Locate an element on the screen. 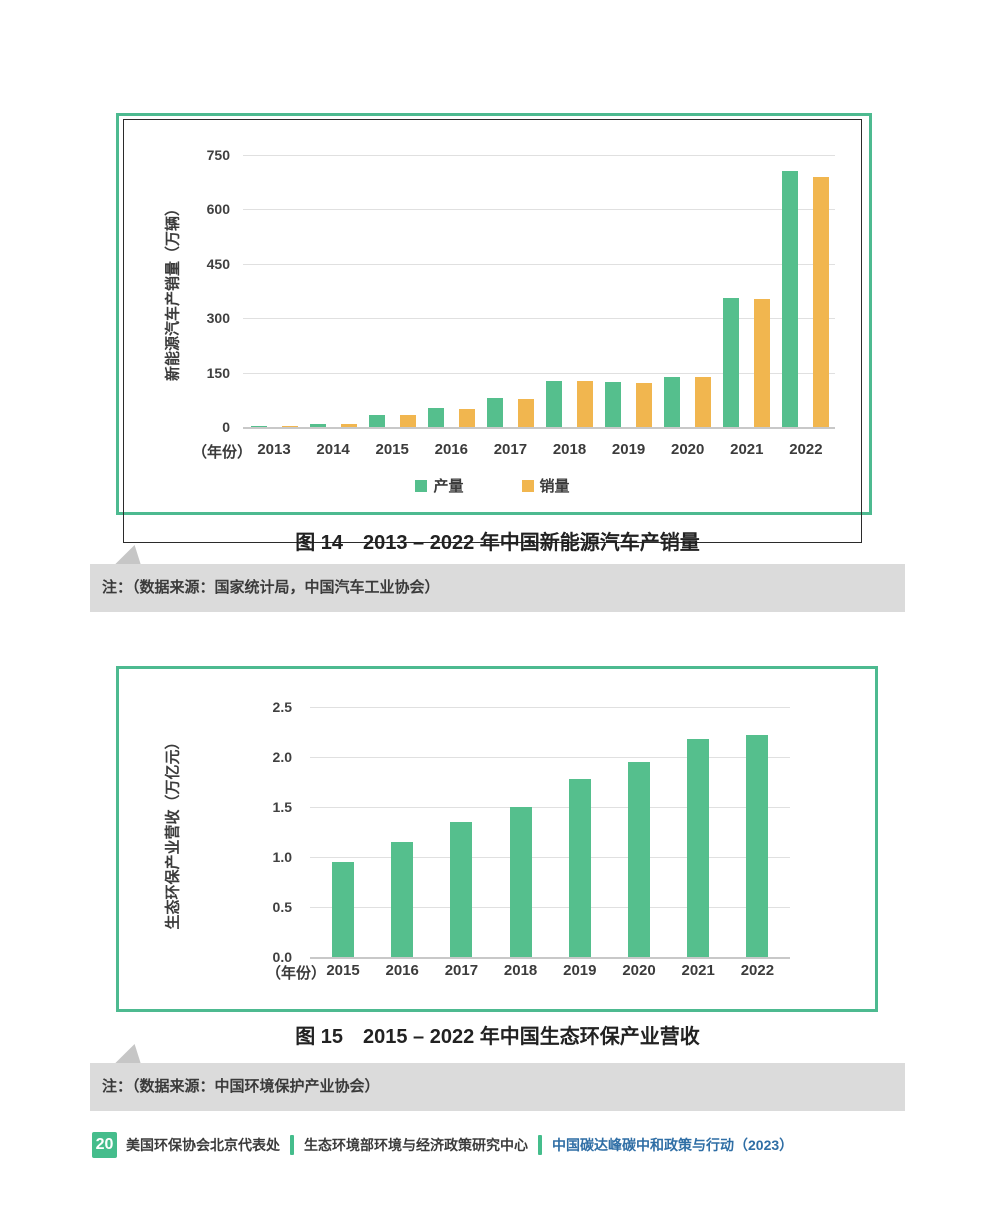 The width and height of the screenshot is (992, 1228). footer-org-2: 生态环境部环境与经济政策研究中心 is located at coordinates (416, 1144).